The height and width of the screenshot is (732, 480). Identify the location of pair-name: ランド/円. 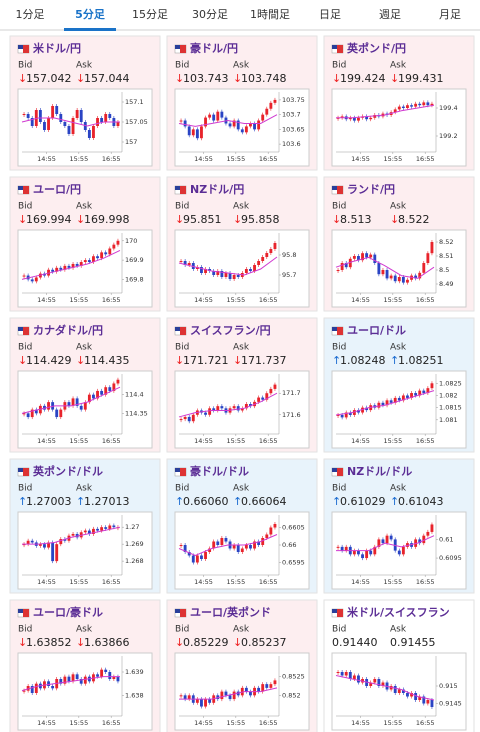
(371, 189).